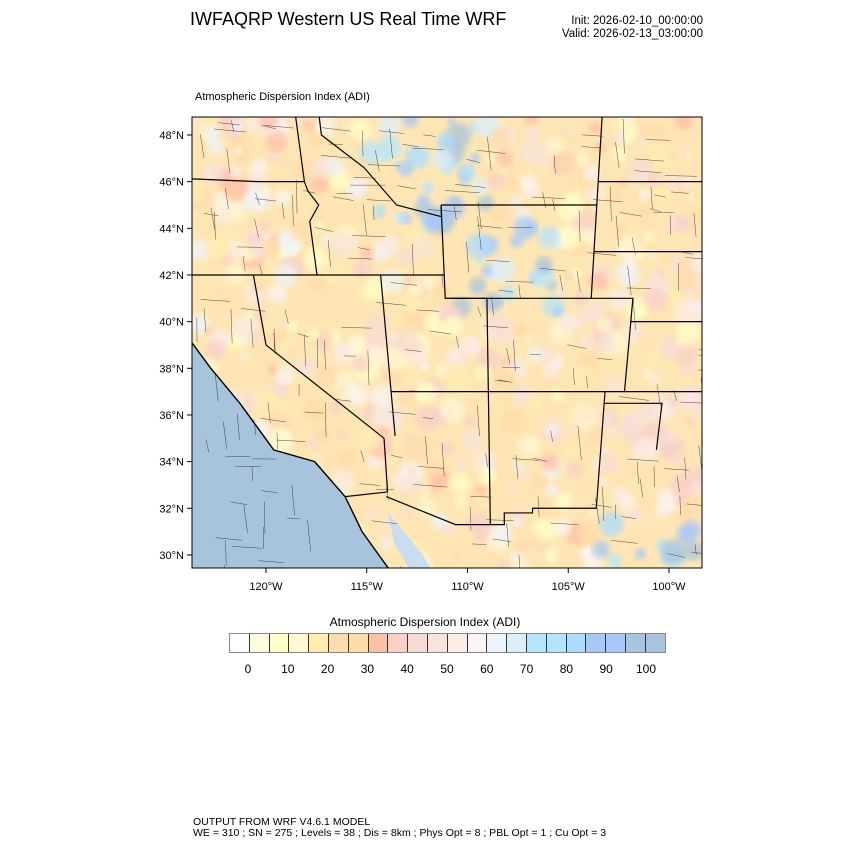 This screenshot has height=850, width=850. Describe the element at coordinates (171, 183) in the screenshot. I see `lat-label: 46°N` at that location.